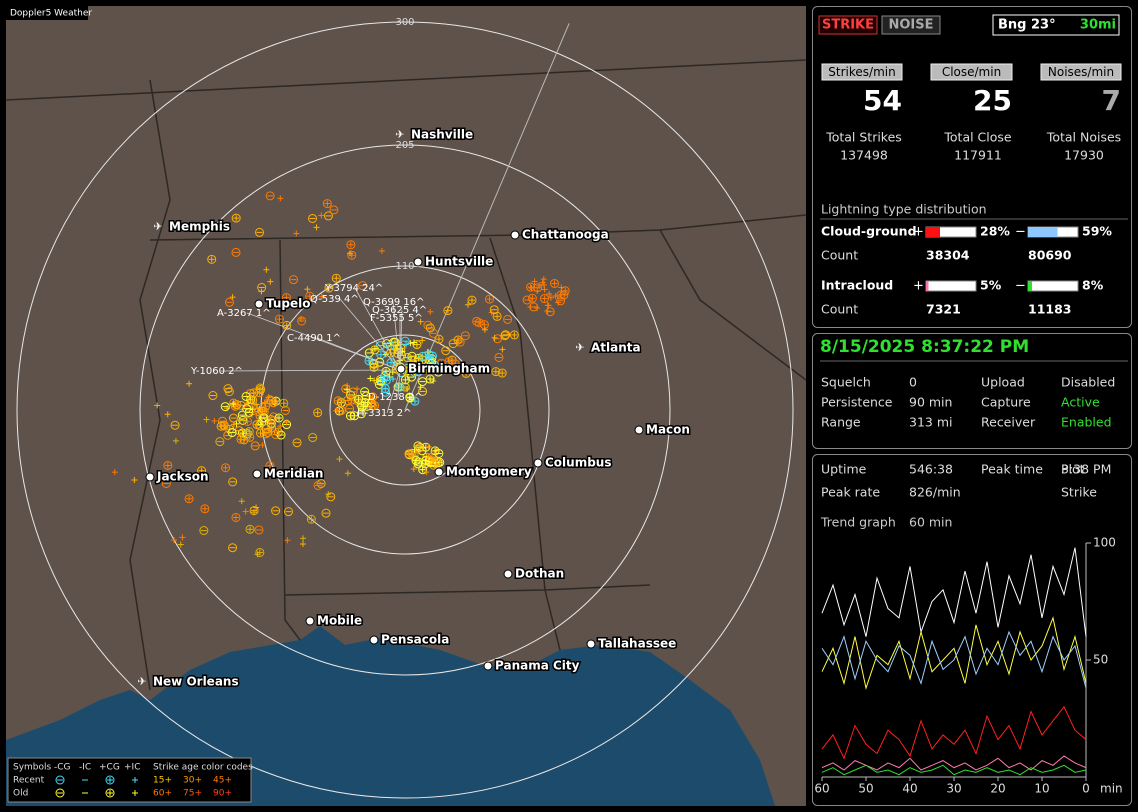 This screenshot has width=1138, height=812. Describe the element at coordinates (1053, 286) in the screenshot. I see `bar-track` at that location.